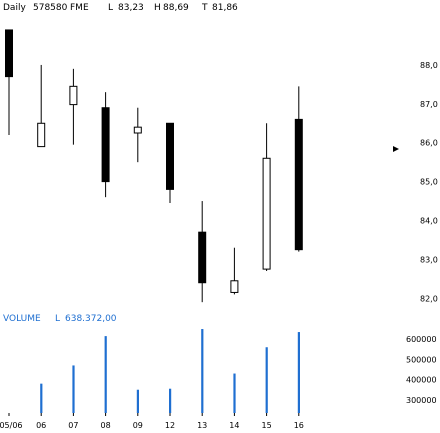 The height and width of the screenshot is (433, 440). I want to click on volume-last-label: L, so click(57, 319).